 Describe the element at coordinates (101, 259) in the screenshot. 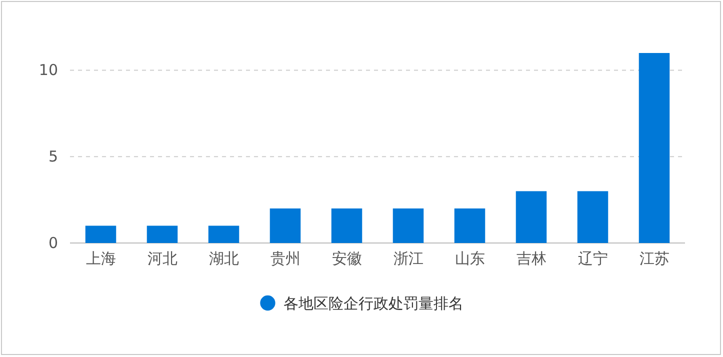

I see `x-tick-label: 上海` at that location.